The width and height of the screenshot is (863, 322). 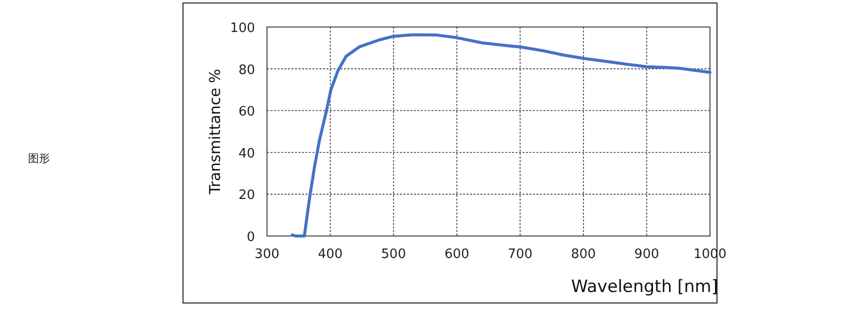 I want to click on x-tick-label: 700, so click(x=520, y=254).